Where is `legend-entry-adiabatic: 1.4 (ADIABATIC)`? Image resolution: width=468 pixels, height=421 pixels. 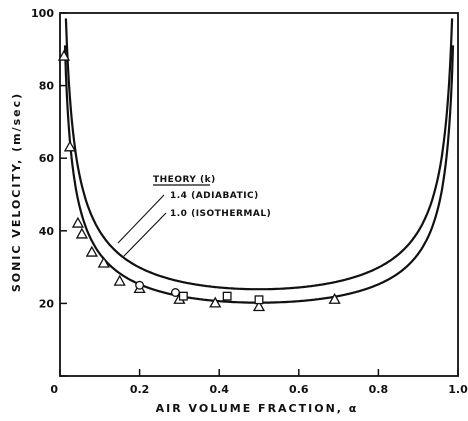 legend-entry-adiabatic: 1.4 (ADIABATIC) is located at coordinates (214, 196).